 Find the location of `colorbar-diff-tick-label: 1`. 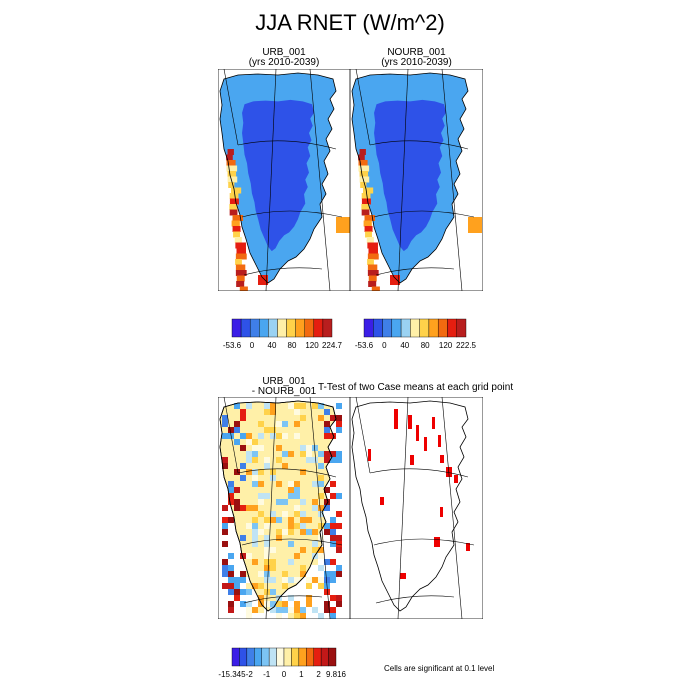

colorbar-diff-tick-label: 1 is located at coordinates (301, 674).